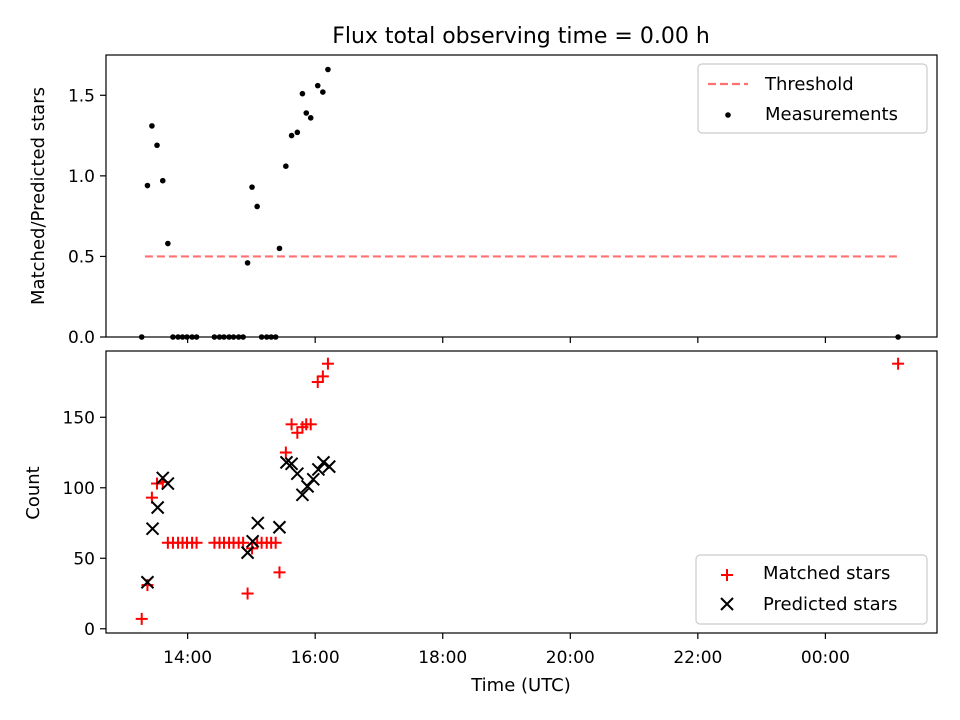  I want to click on predicted-legend-swatch, so click(727, 604).